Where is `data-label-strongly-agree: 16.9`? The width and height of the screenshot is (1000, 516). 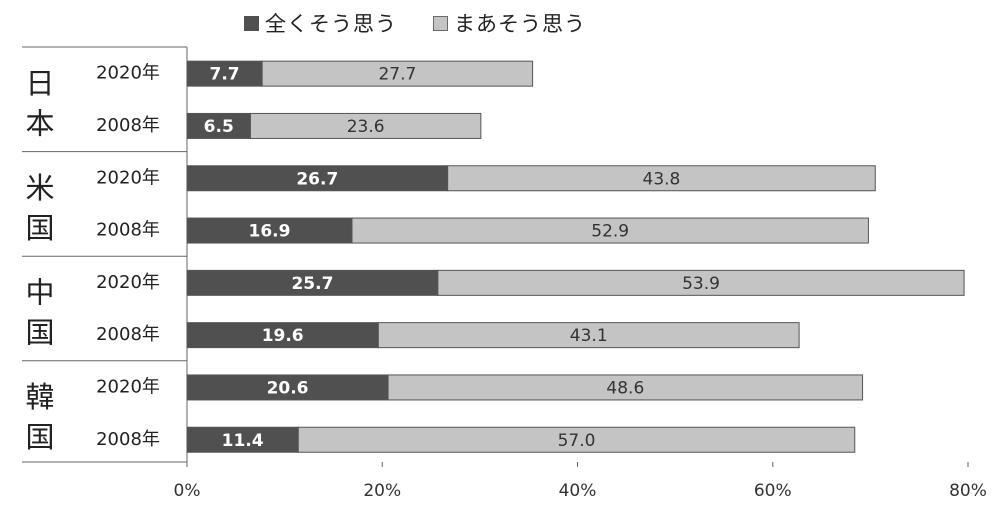 data-label-strongly-agree: 16.9 is located at coordinates (270, 232).